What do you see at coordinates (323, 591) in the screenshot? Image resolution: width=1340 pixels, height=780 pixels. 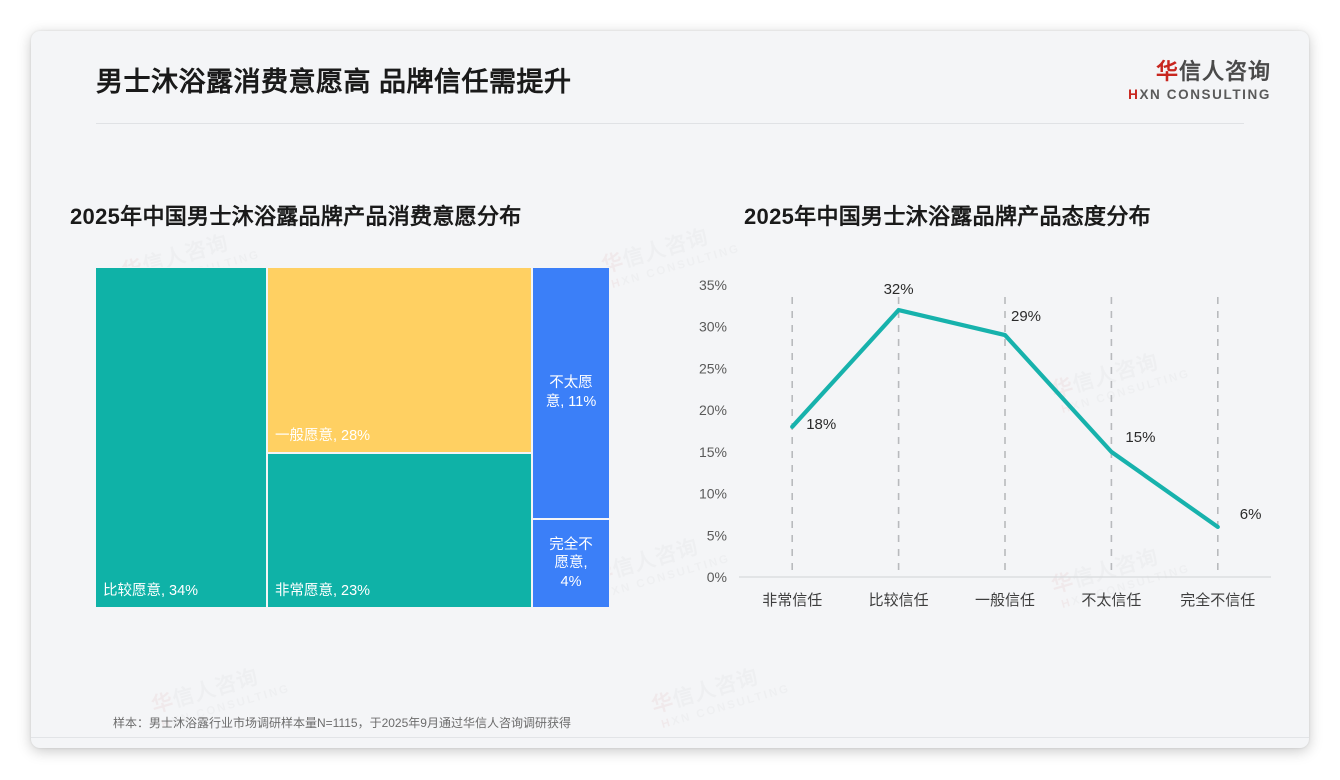 I see `treemap-label-very-willing: 非常愿意, 23%` at bounding box center [323, 591].